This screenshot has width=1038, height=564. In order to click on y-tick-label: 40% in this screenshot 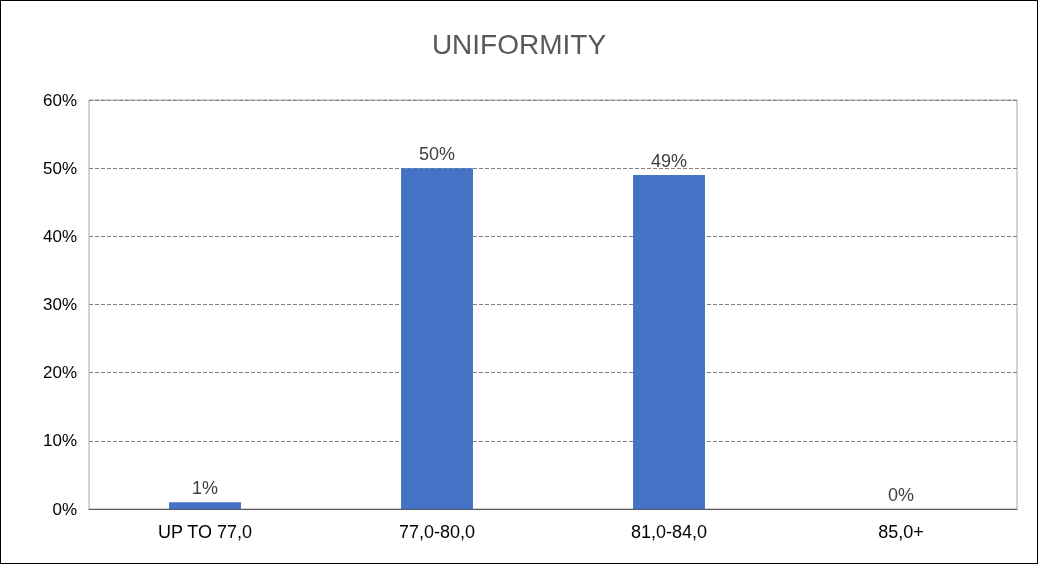, I will do `click(59, 236)`.